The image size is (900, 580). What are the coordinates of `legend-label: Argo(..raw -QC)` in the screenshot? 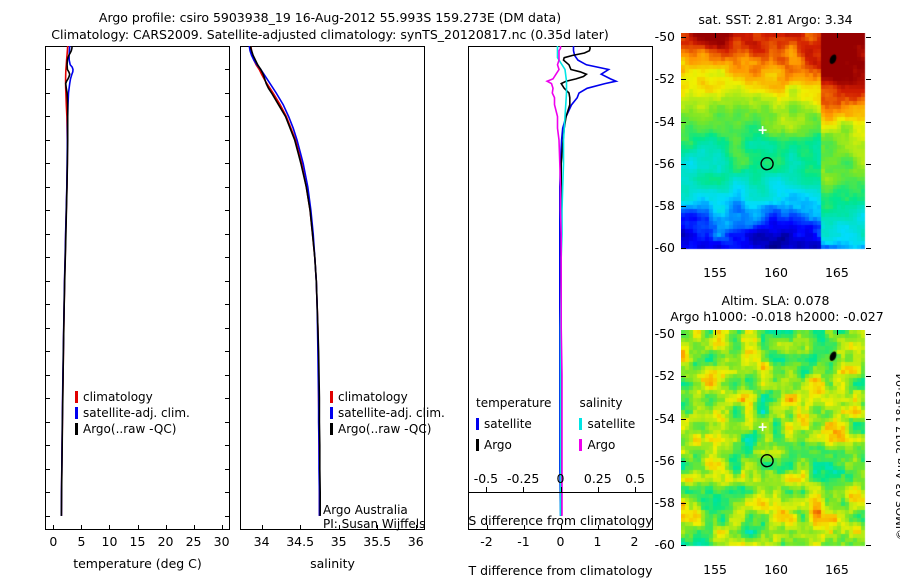 It's located at (385, 429).